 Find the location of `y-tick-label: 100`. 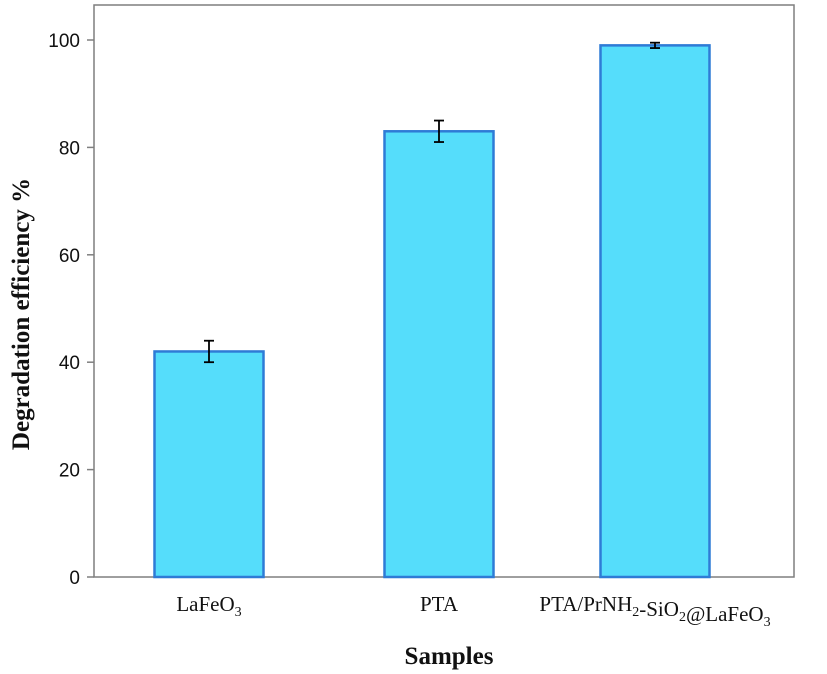

y-tick-label: 100 is located at coordinates (64, 41).